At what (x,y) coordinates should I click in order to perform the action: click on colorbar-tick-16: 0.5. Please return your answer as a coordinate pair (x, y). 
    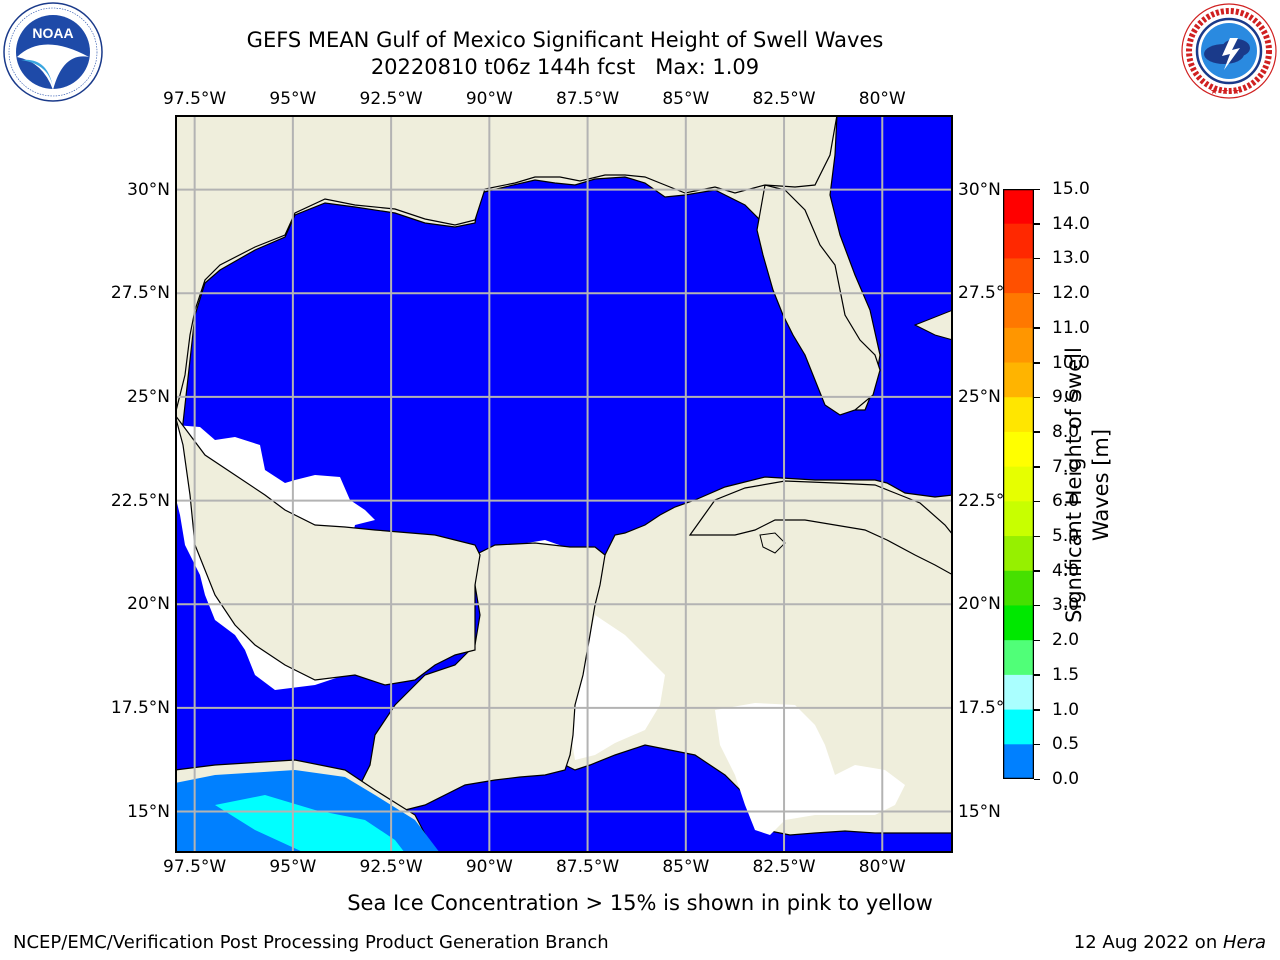
    Looking at the image, I should click on (1066, 744).